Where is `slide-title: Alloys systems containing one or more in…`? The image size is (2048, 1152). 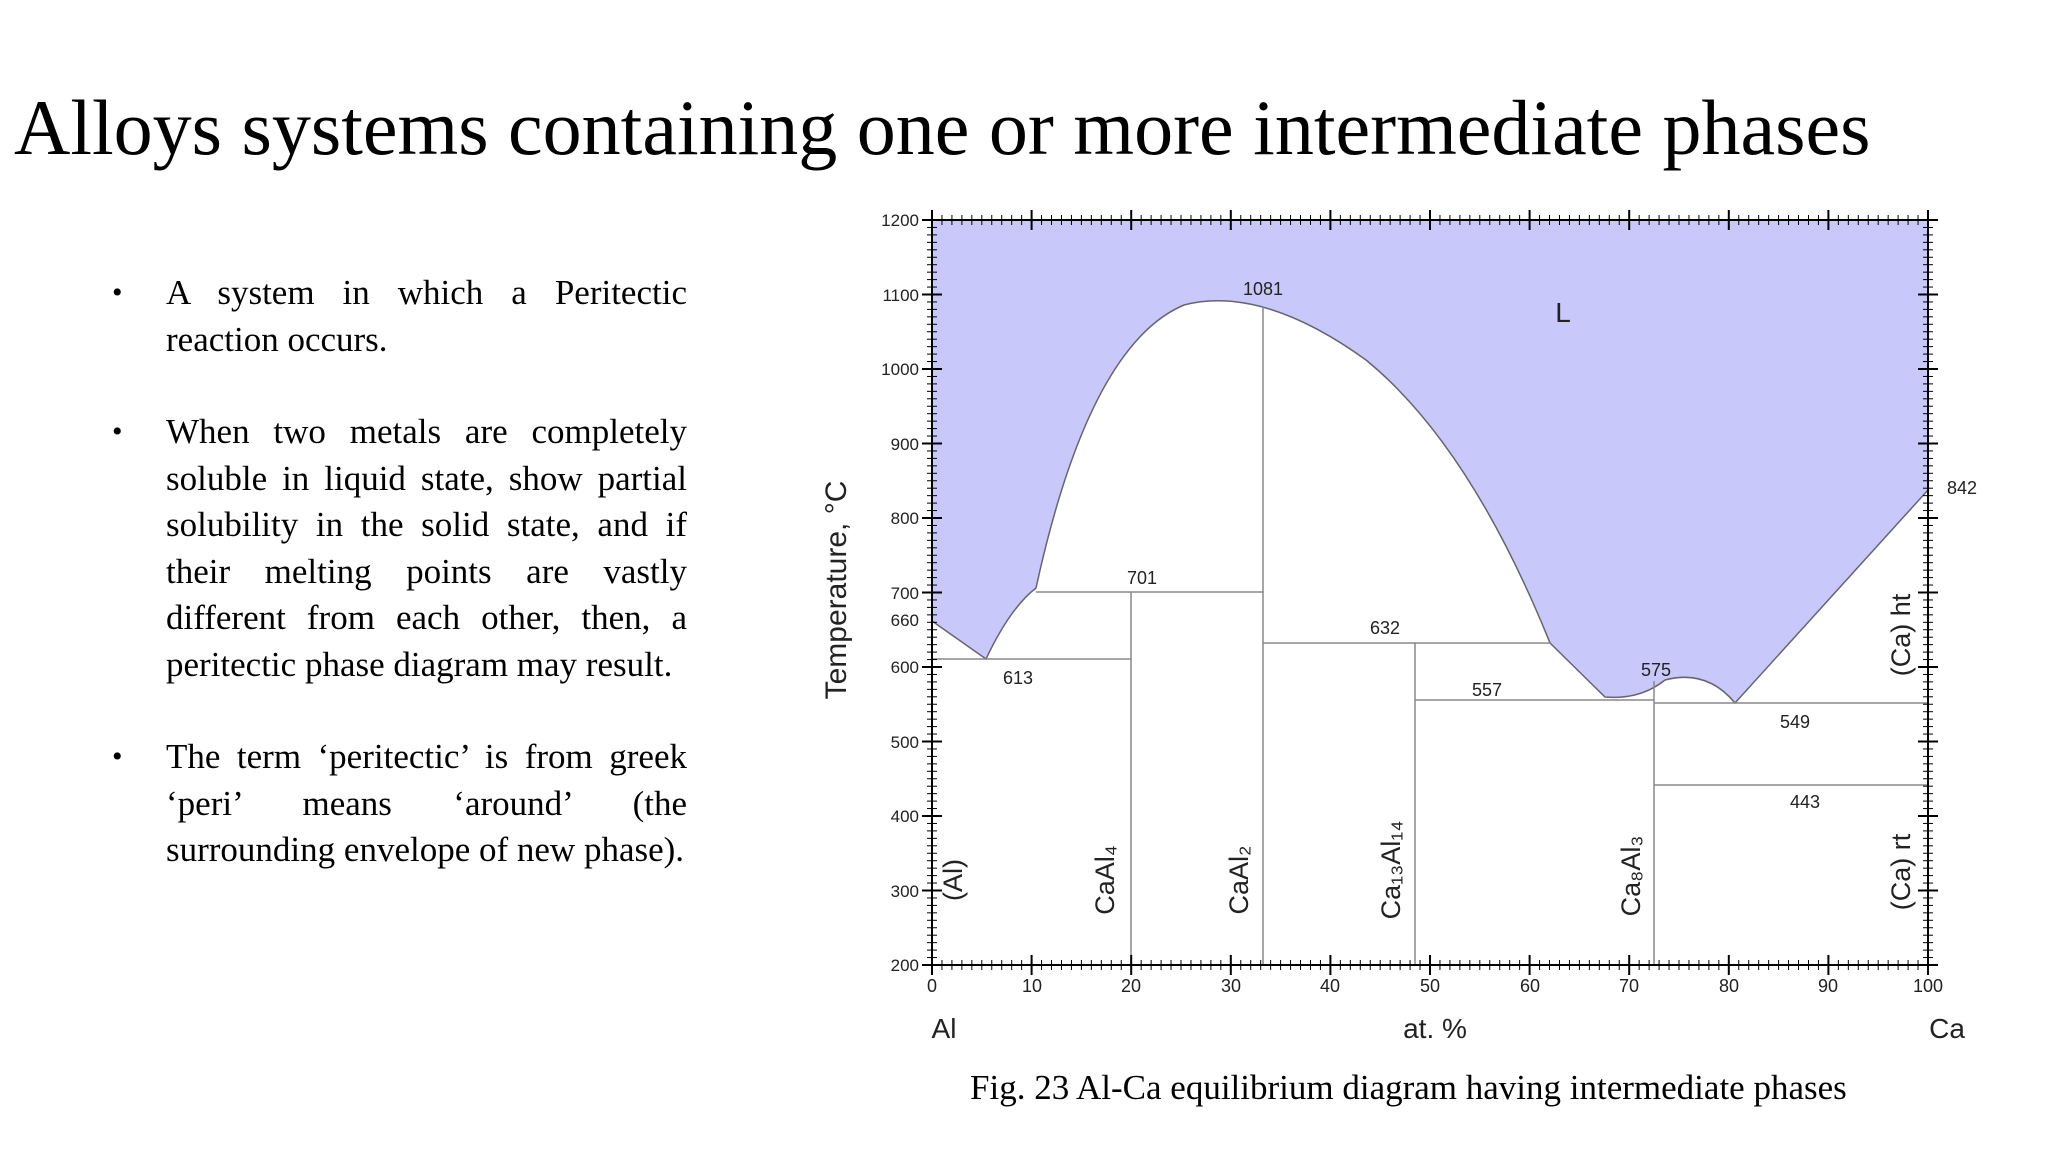 slide-title: Alloys systems containing one or more in… is located at coordinates (942, 127).